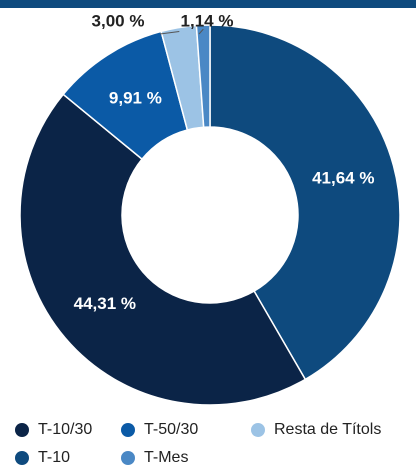 This screenshot has width=416, height=468. I want to click on legend-label: T-10/30, so click(65, 429).